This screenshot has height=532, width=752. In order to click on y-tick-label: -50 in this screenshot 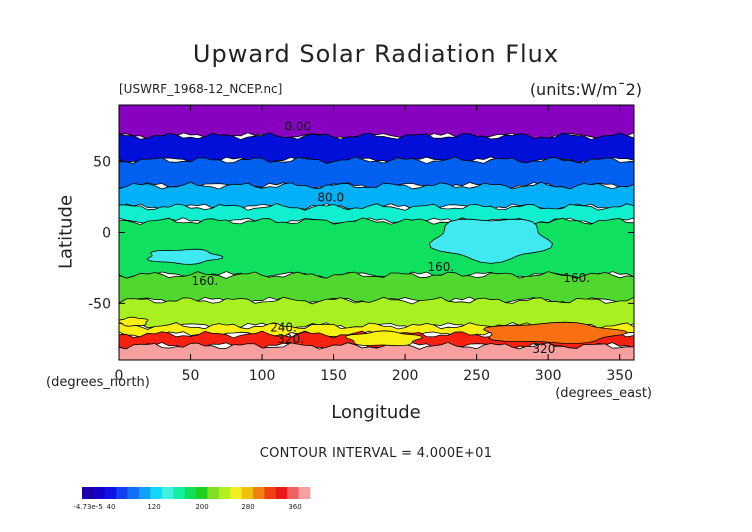, I will do `click(99, 304)`.